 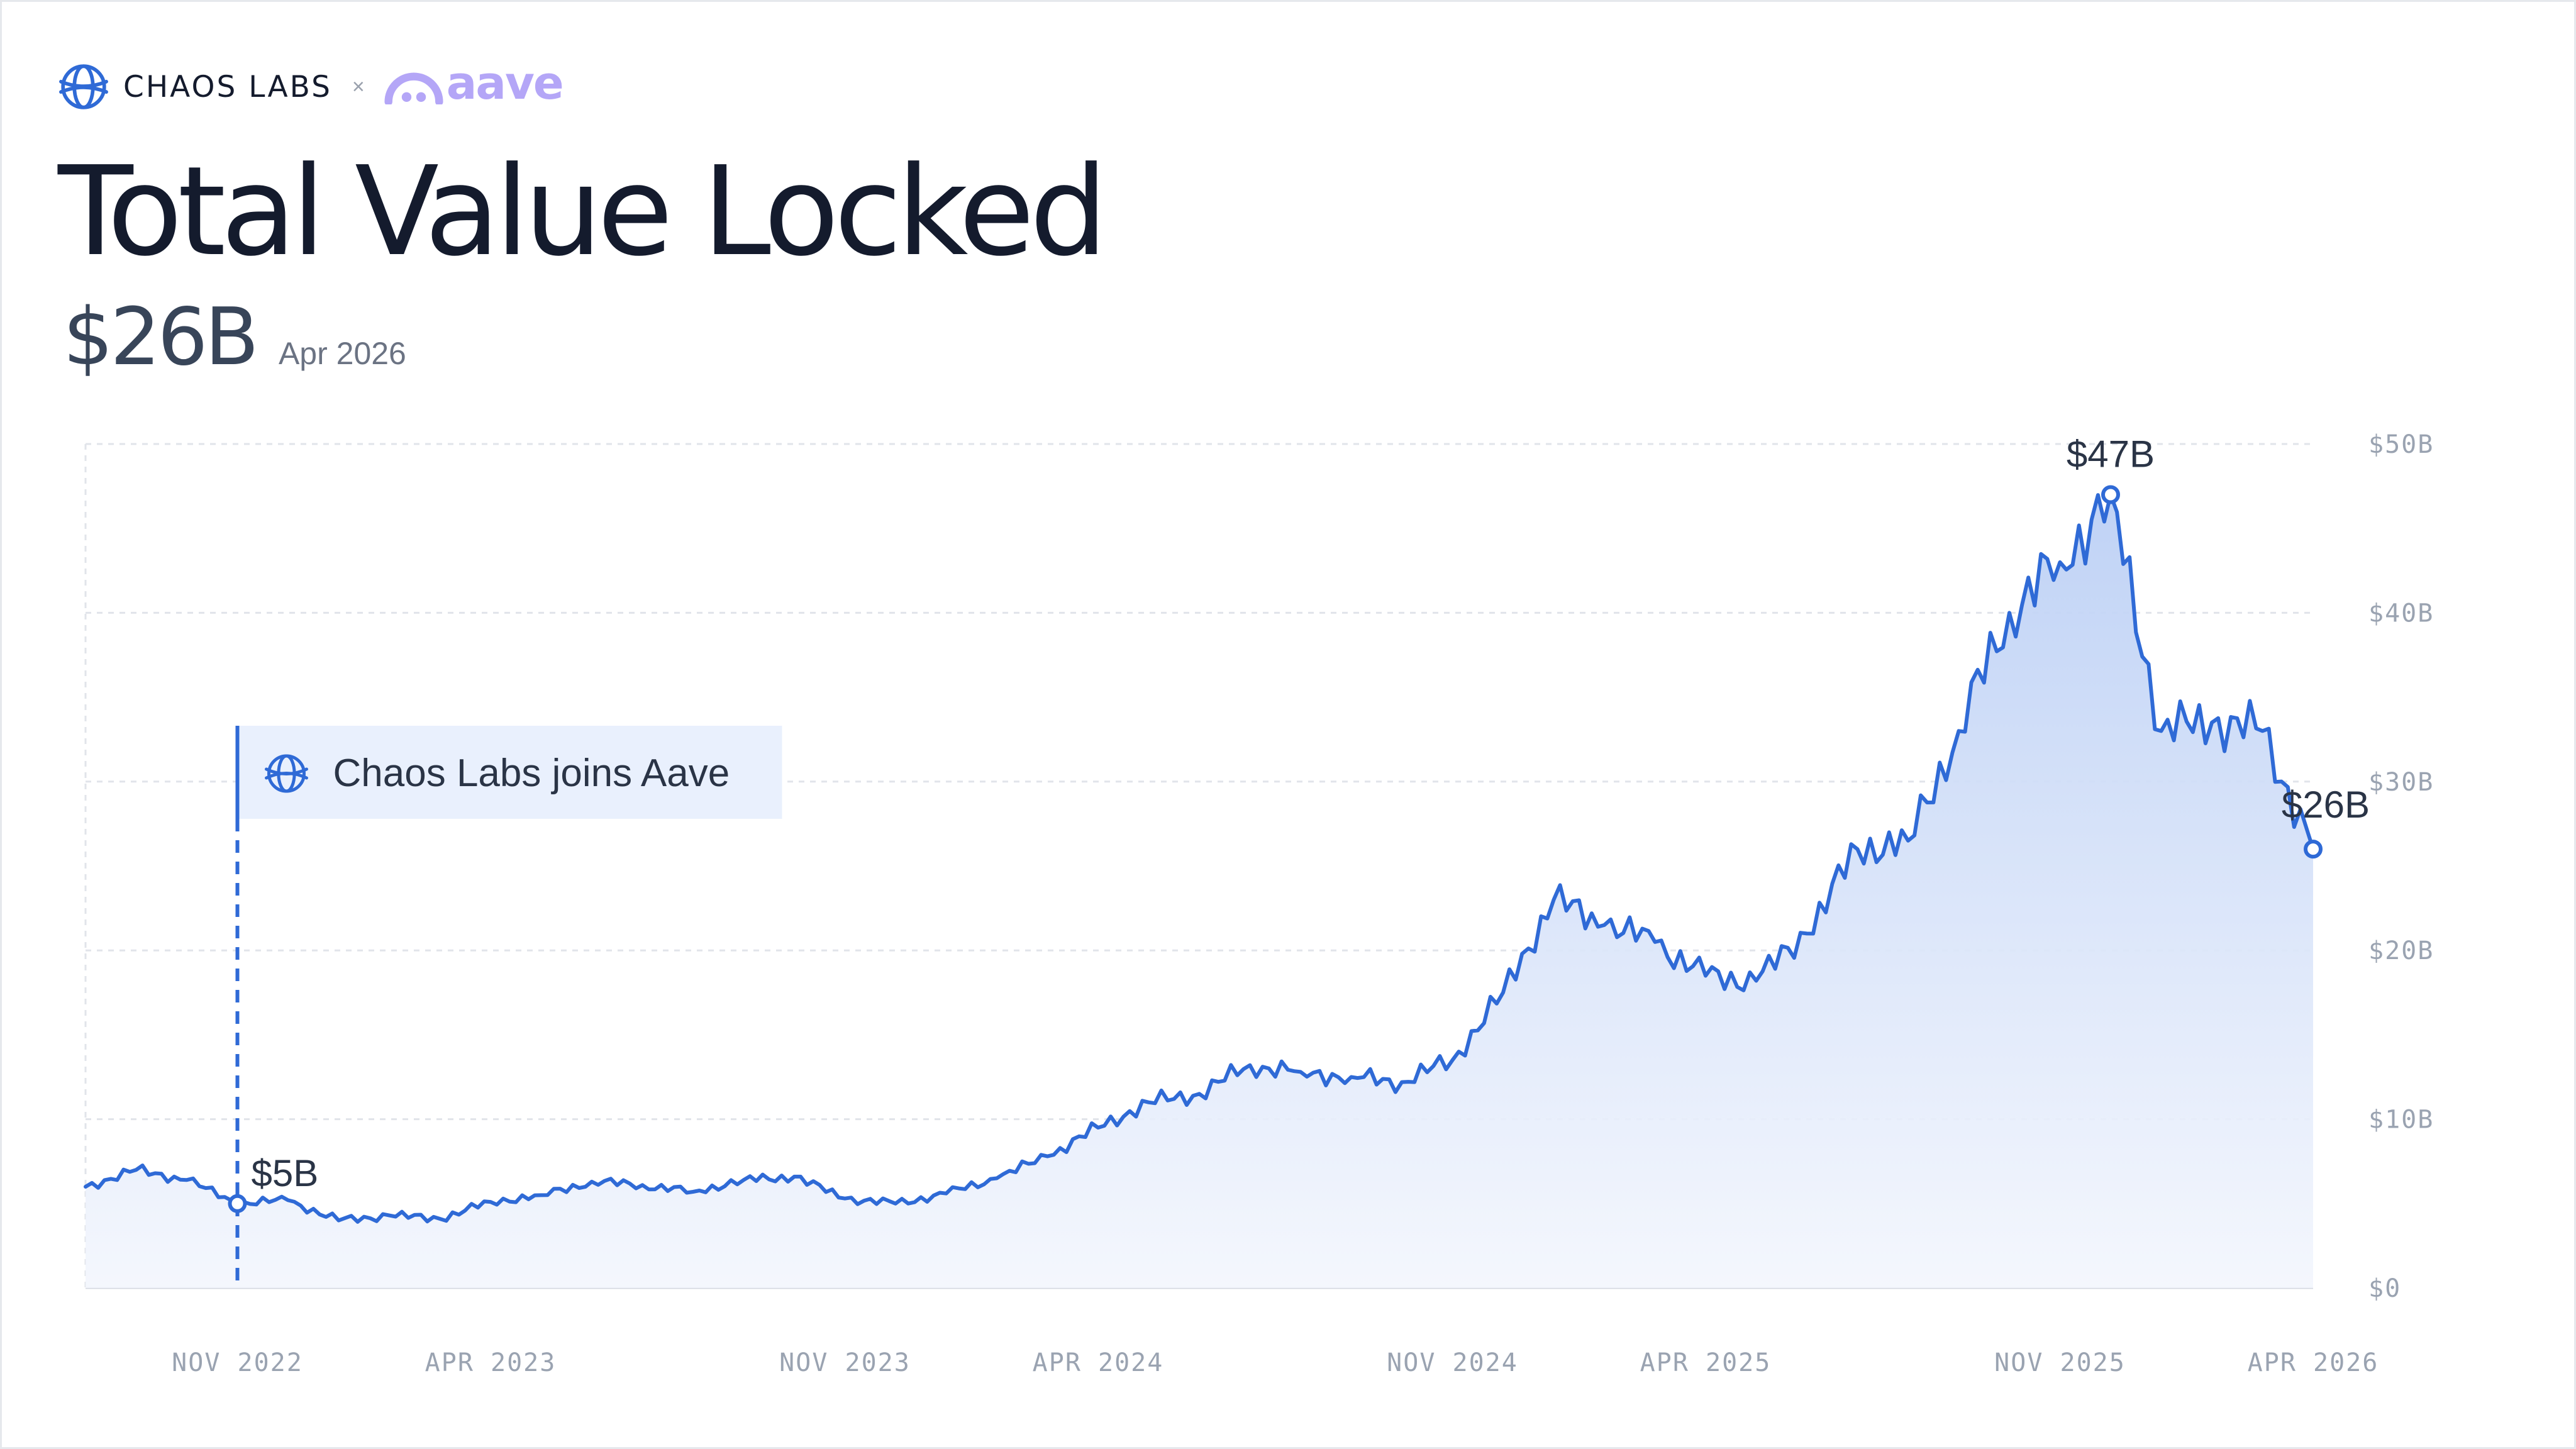 I want to click on x-tick-label: NOV 2025, so click(x=2060, y=1362).